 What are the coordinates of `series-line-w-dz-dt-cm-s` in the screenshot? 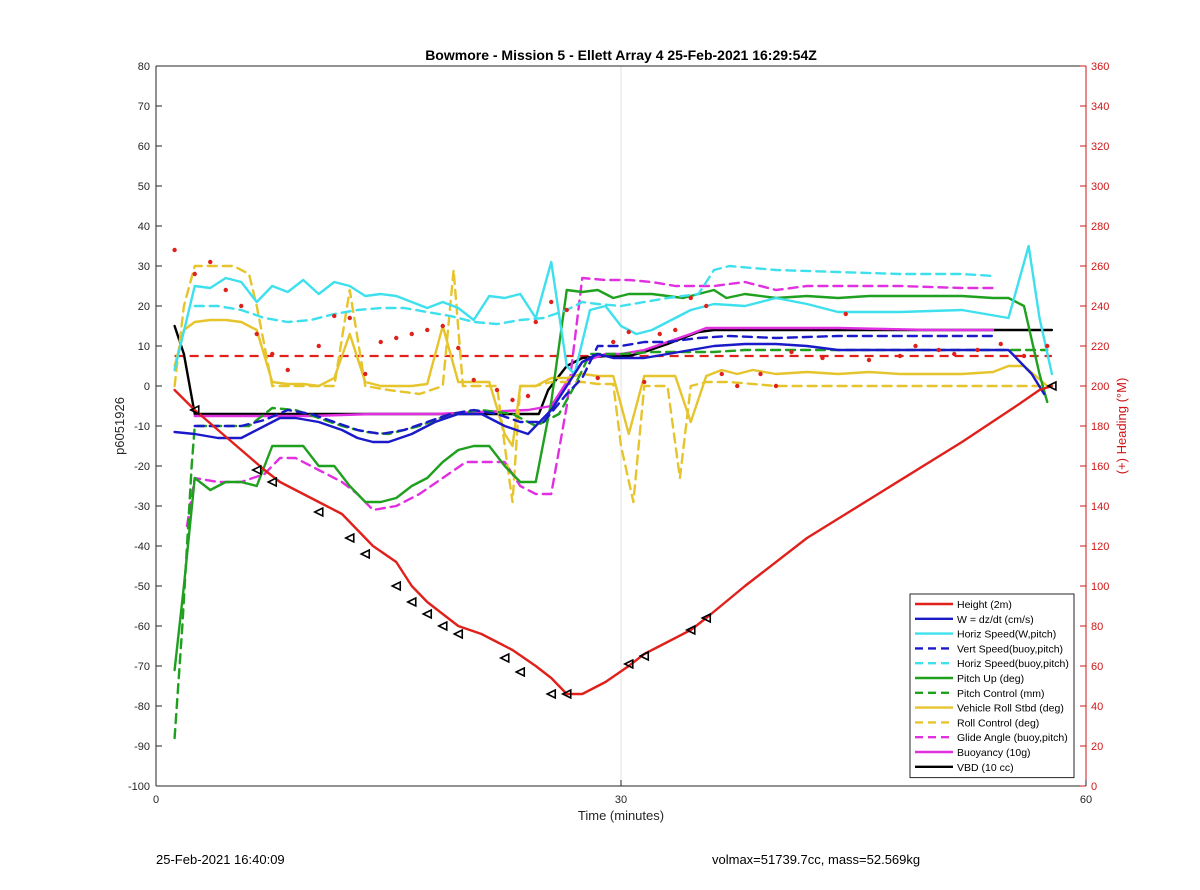 It's located at (609, 393).